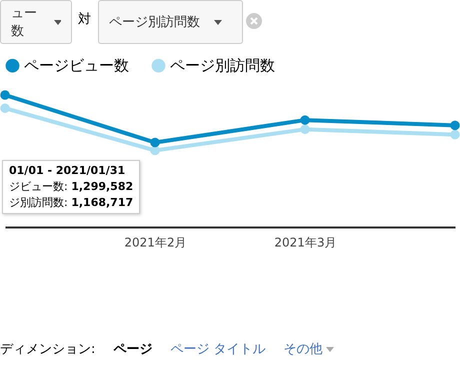 Image resolution: width=460 pixels, height=380 pixels. I want to click on annotation: ジビュー数: 1,299,582, so click(71, 186).